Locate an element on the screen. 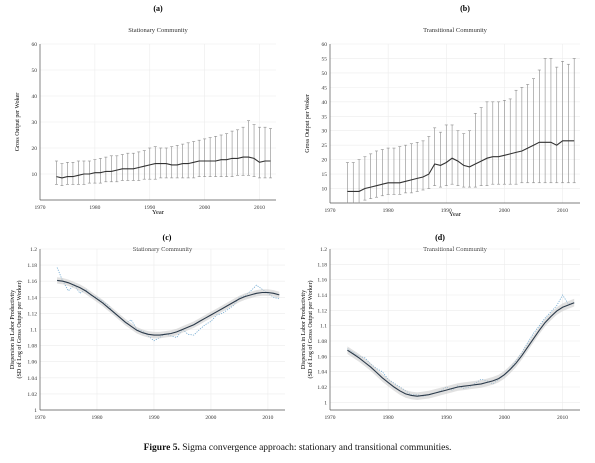 This screenshot has height=463, width=595. y-tick-label: 45 is located at coordinates (325, 88).